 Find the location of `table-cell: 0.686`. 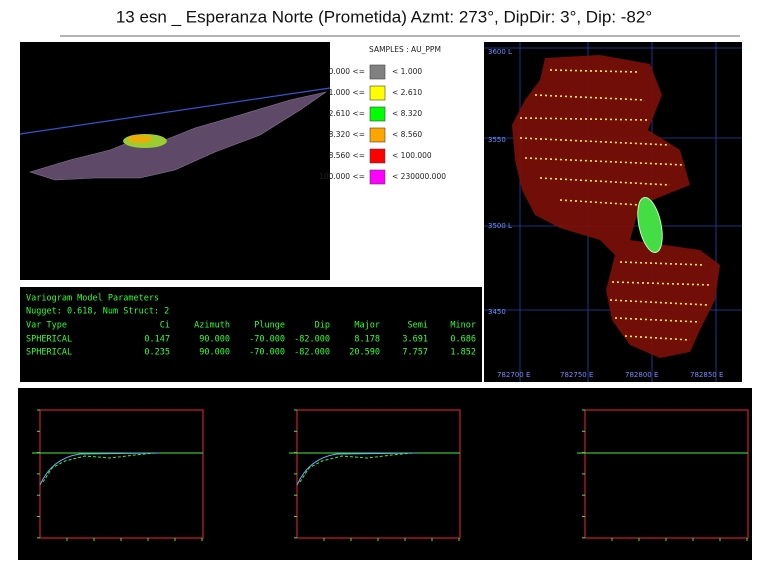

table-cell: 0.686 is located at coordinates (463, 340).